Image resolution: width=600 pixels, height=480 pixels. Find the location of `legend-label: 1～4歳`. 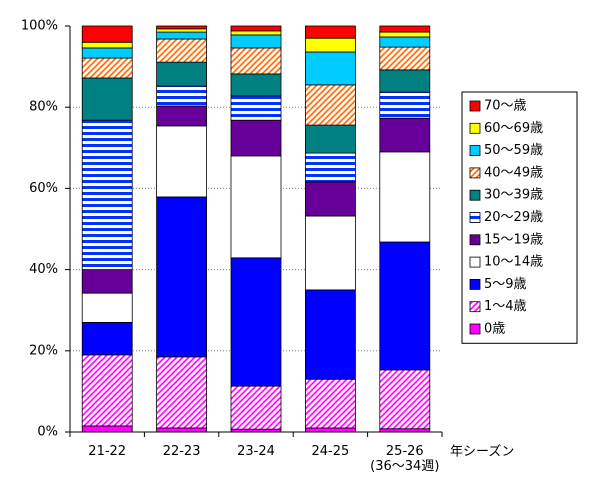

legend-label: 1～4歳 is located at coordinates (505, 306).